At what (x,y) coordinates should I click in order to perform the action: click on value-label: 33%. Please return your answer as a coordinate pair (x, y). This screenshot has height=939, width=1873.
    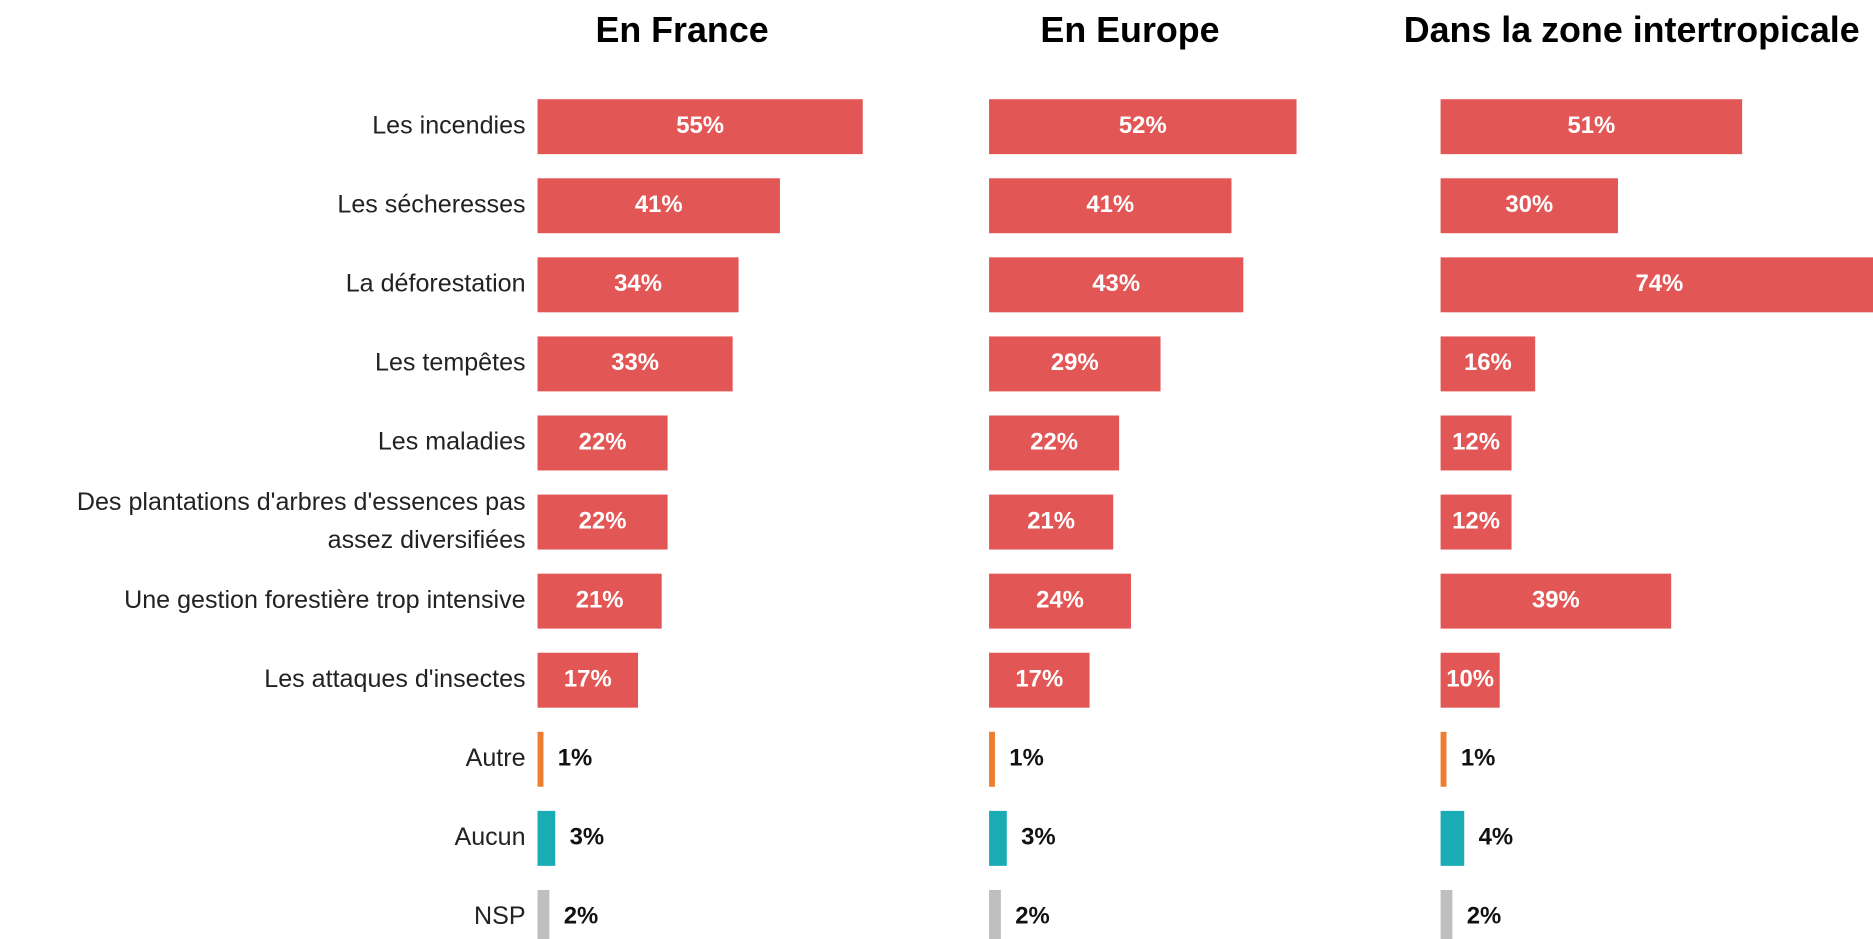
    Looking at the image, I should click on (635, 362).